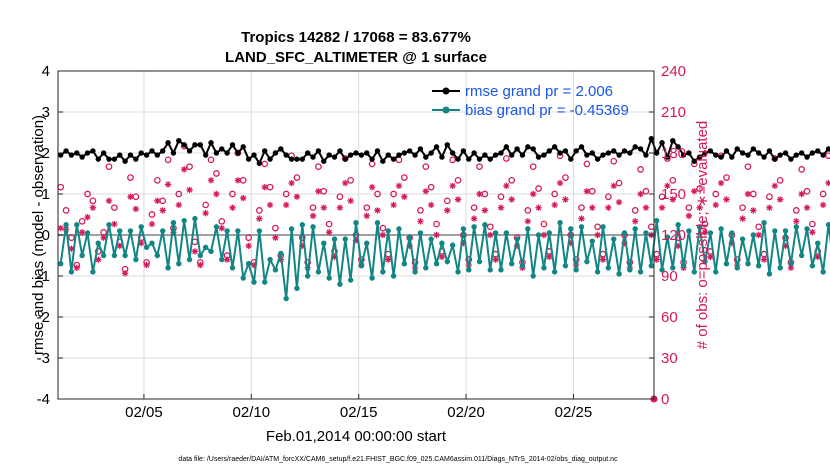 This screenshot has width=830, height=470. Describe the element at coordinates (673, 71) in the screenshot. I see `right-tick-label: 240` at that location.